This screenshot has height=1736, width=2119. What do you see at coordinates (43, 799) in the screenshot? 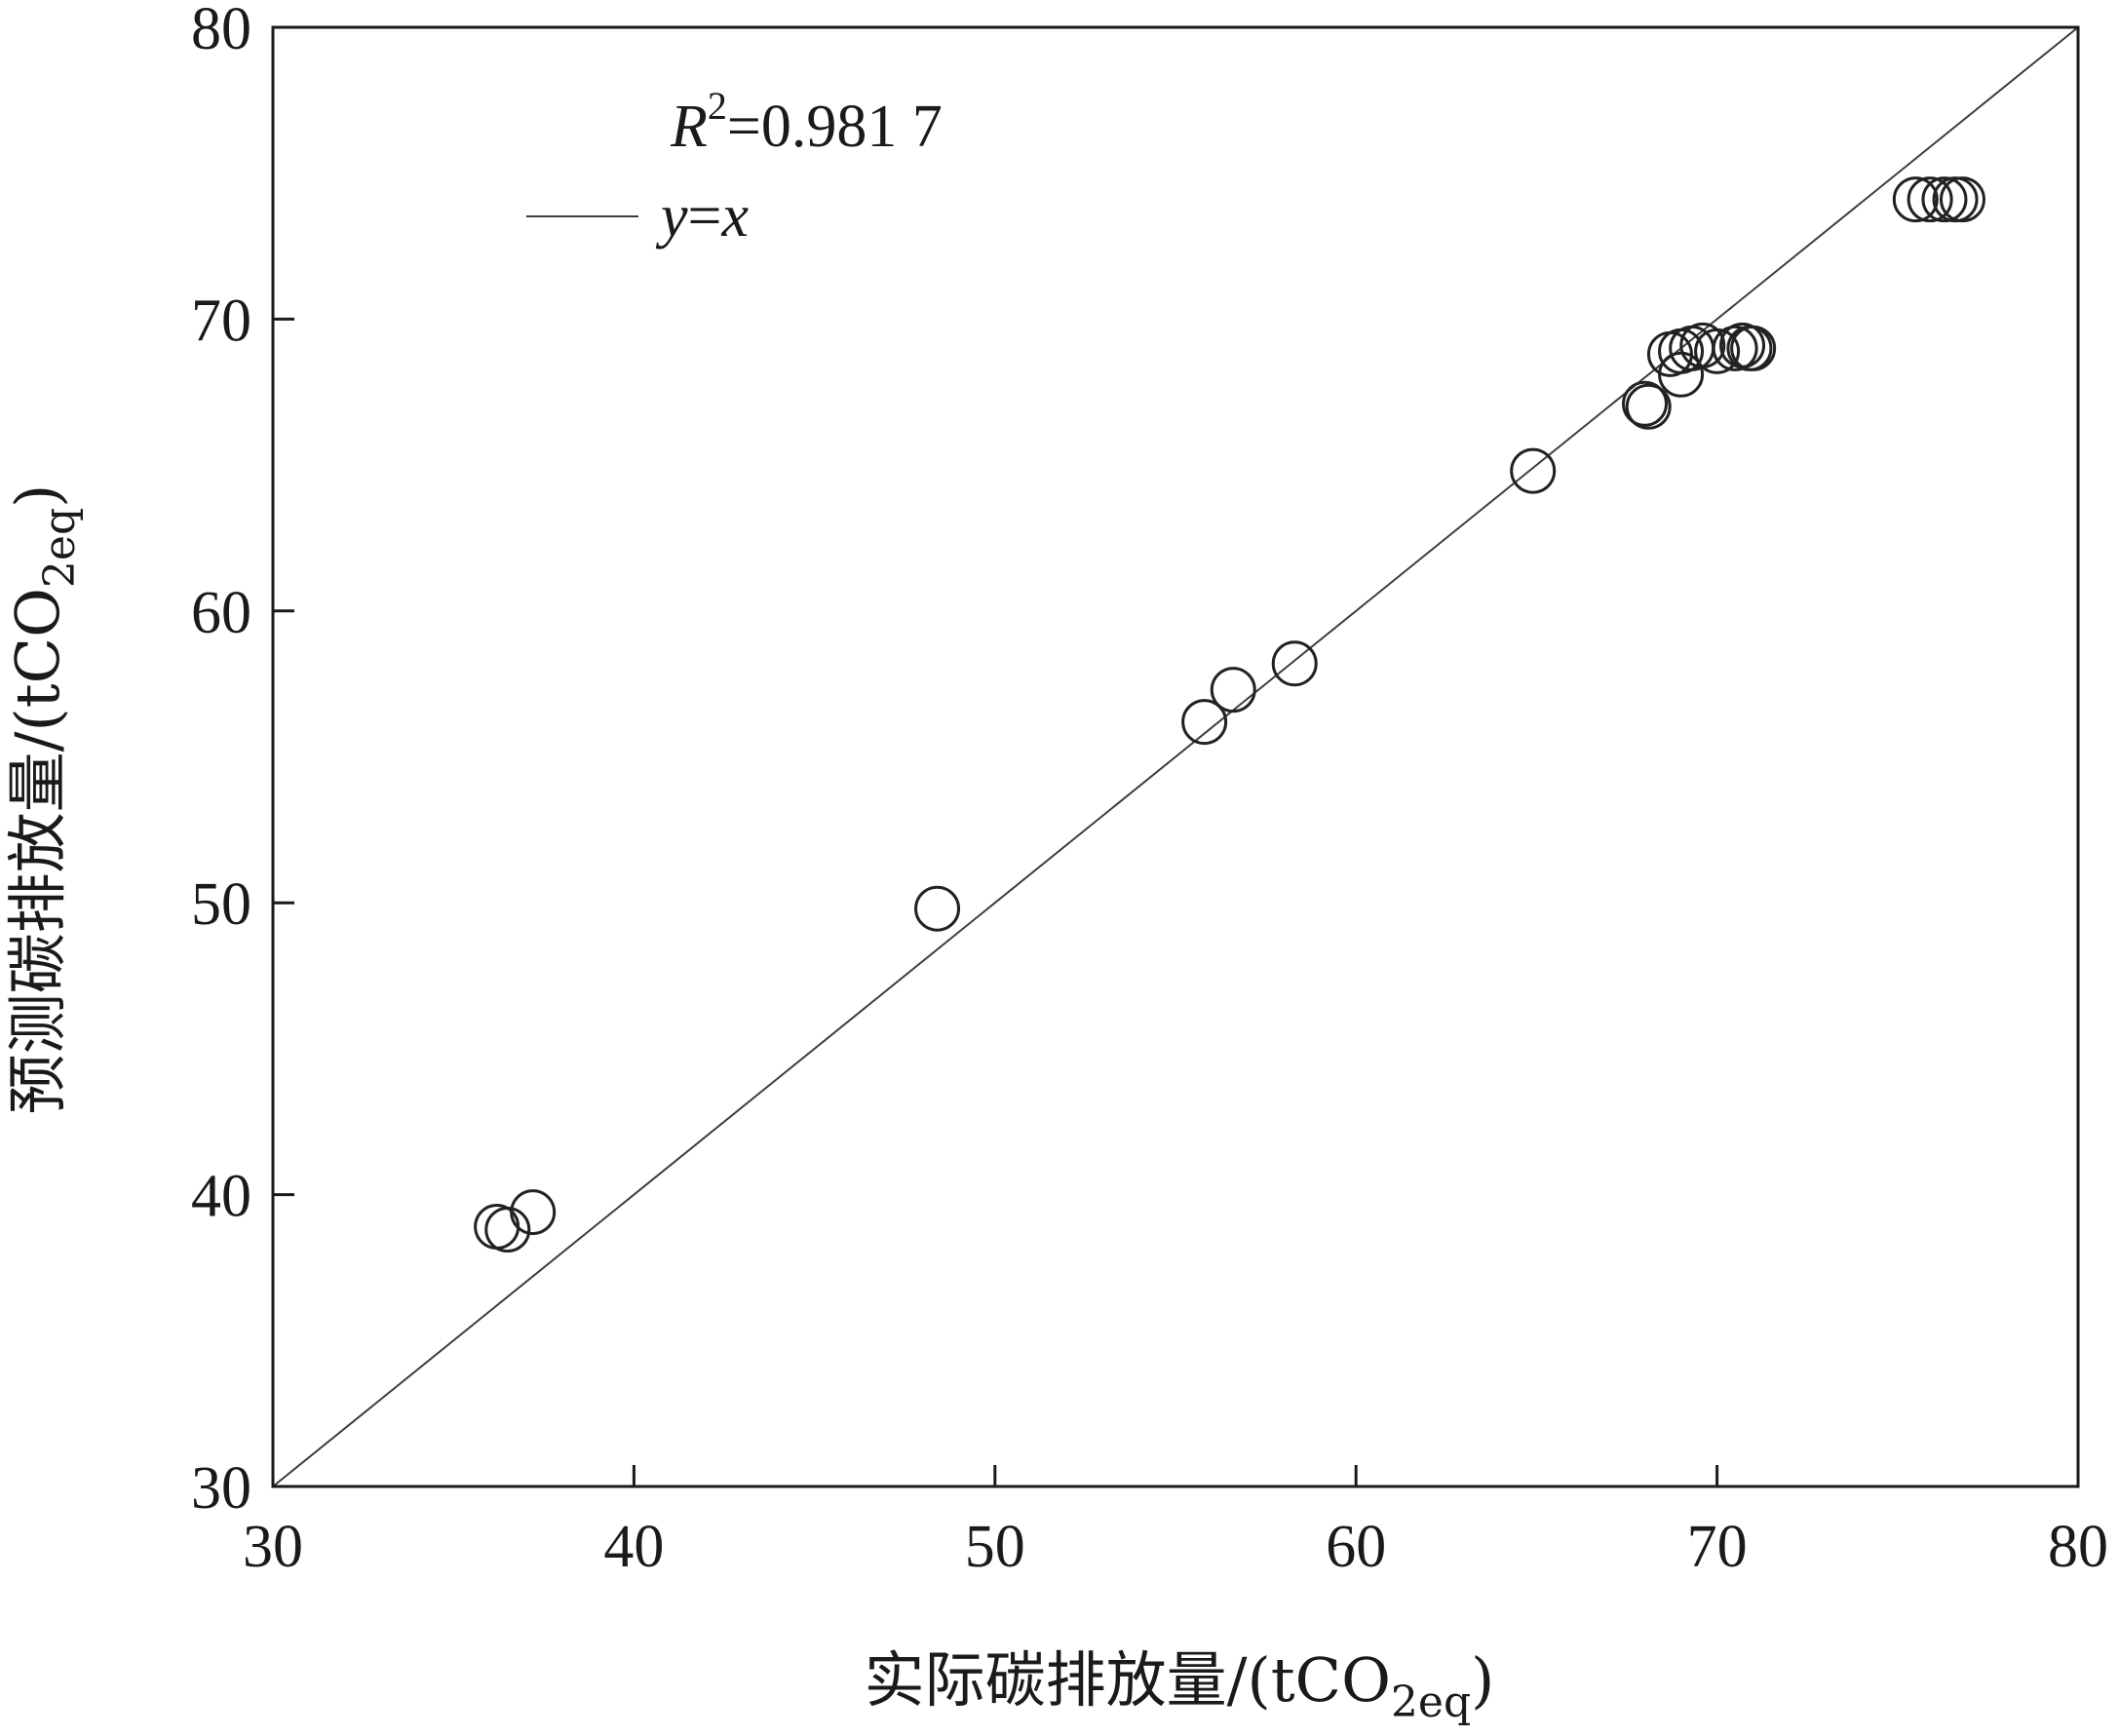
I see `y-axis-title: 预测碳排放量/(tCO2eq)` at bounding box center [43, 799].